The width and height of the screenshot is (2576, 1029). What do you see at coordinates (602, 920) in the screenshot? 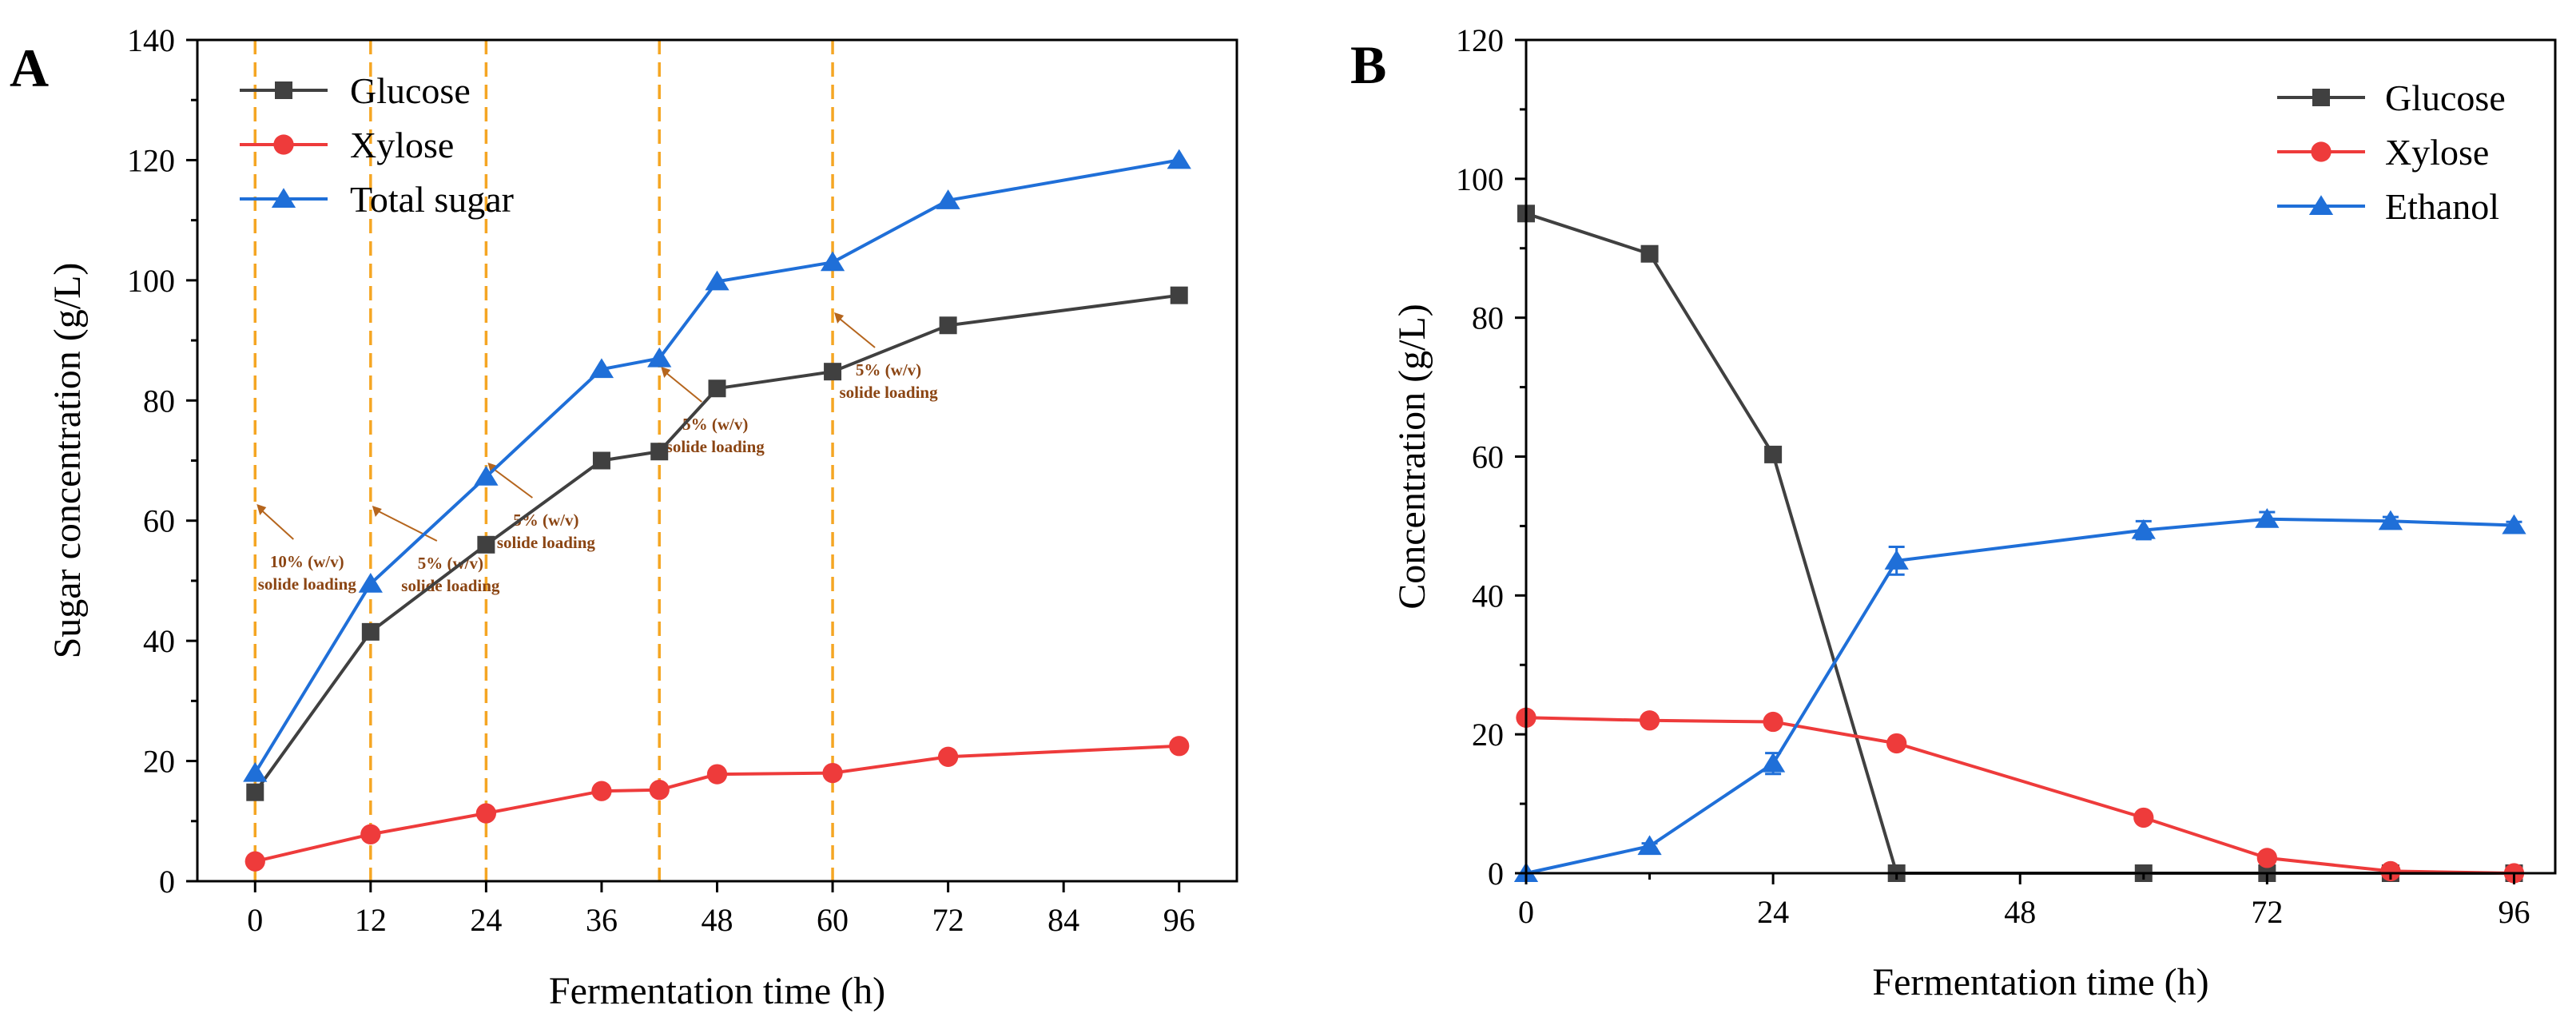
I see `x-tick-label: 36` at bounding box center [602, 920].